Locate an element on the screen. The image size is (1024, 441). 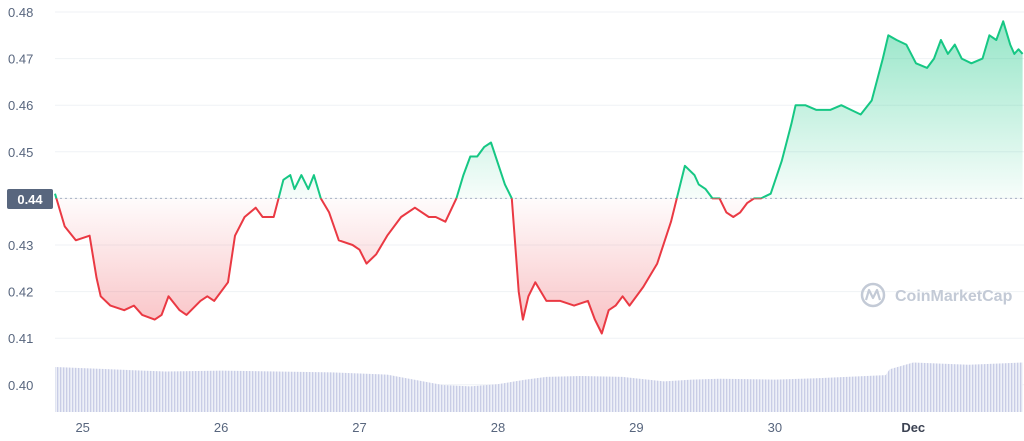
x-tick-label: 27 is located at coordinates (359, 427).